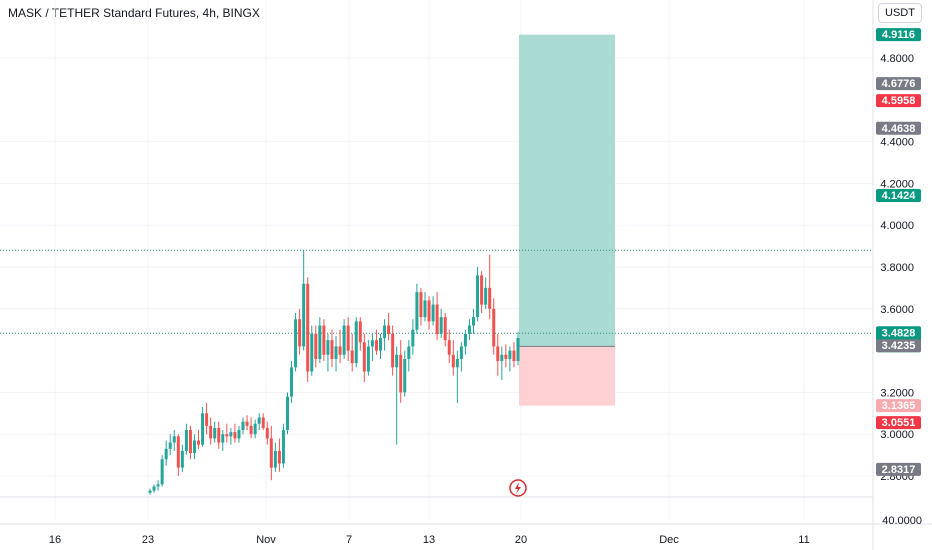  Describe the element at coordinates (897, 143) in the screenshot. I see `y-tick-label: 4.4000` at that location.